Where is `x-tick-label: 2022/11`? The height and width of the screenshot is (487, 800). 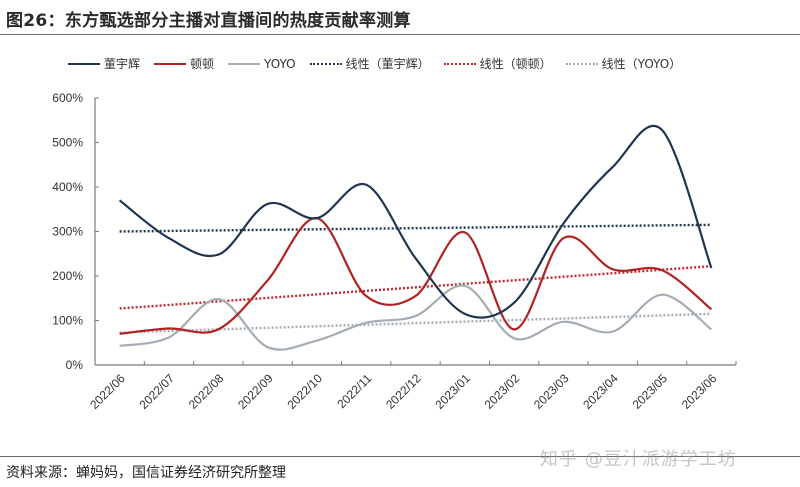
x-tick-label: 2022/11 is located at coordinates (354, 391).